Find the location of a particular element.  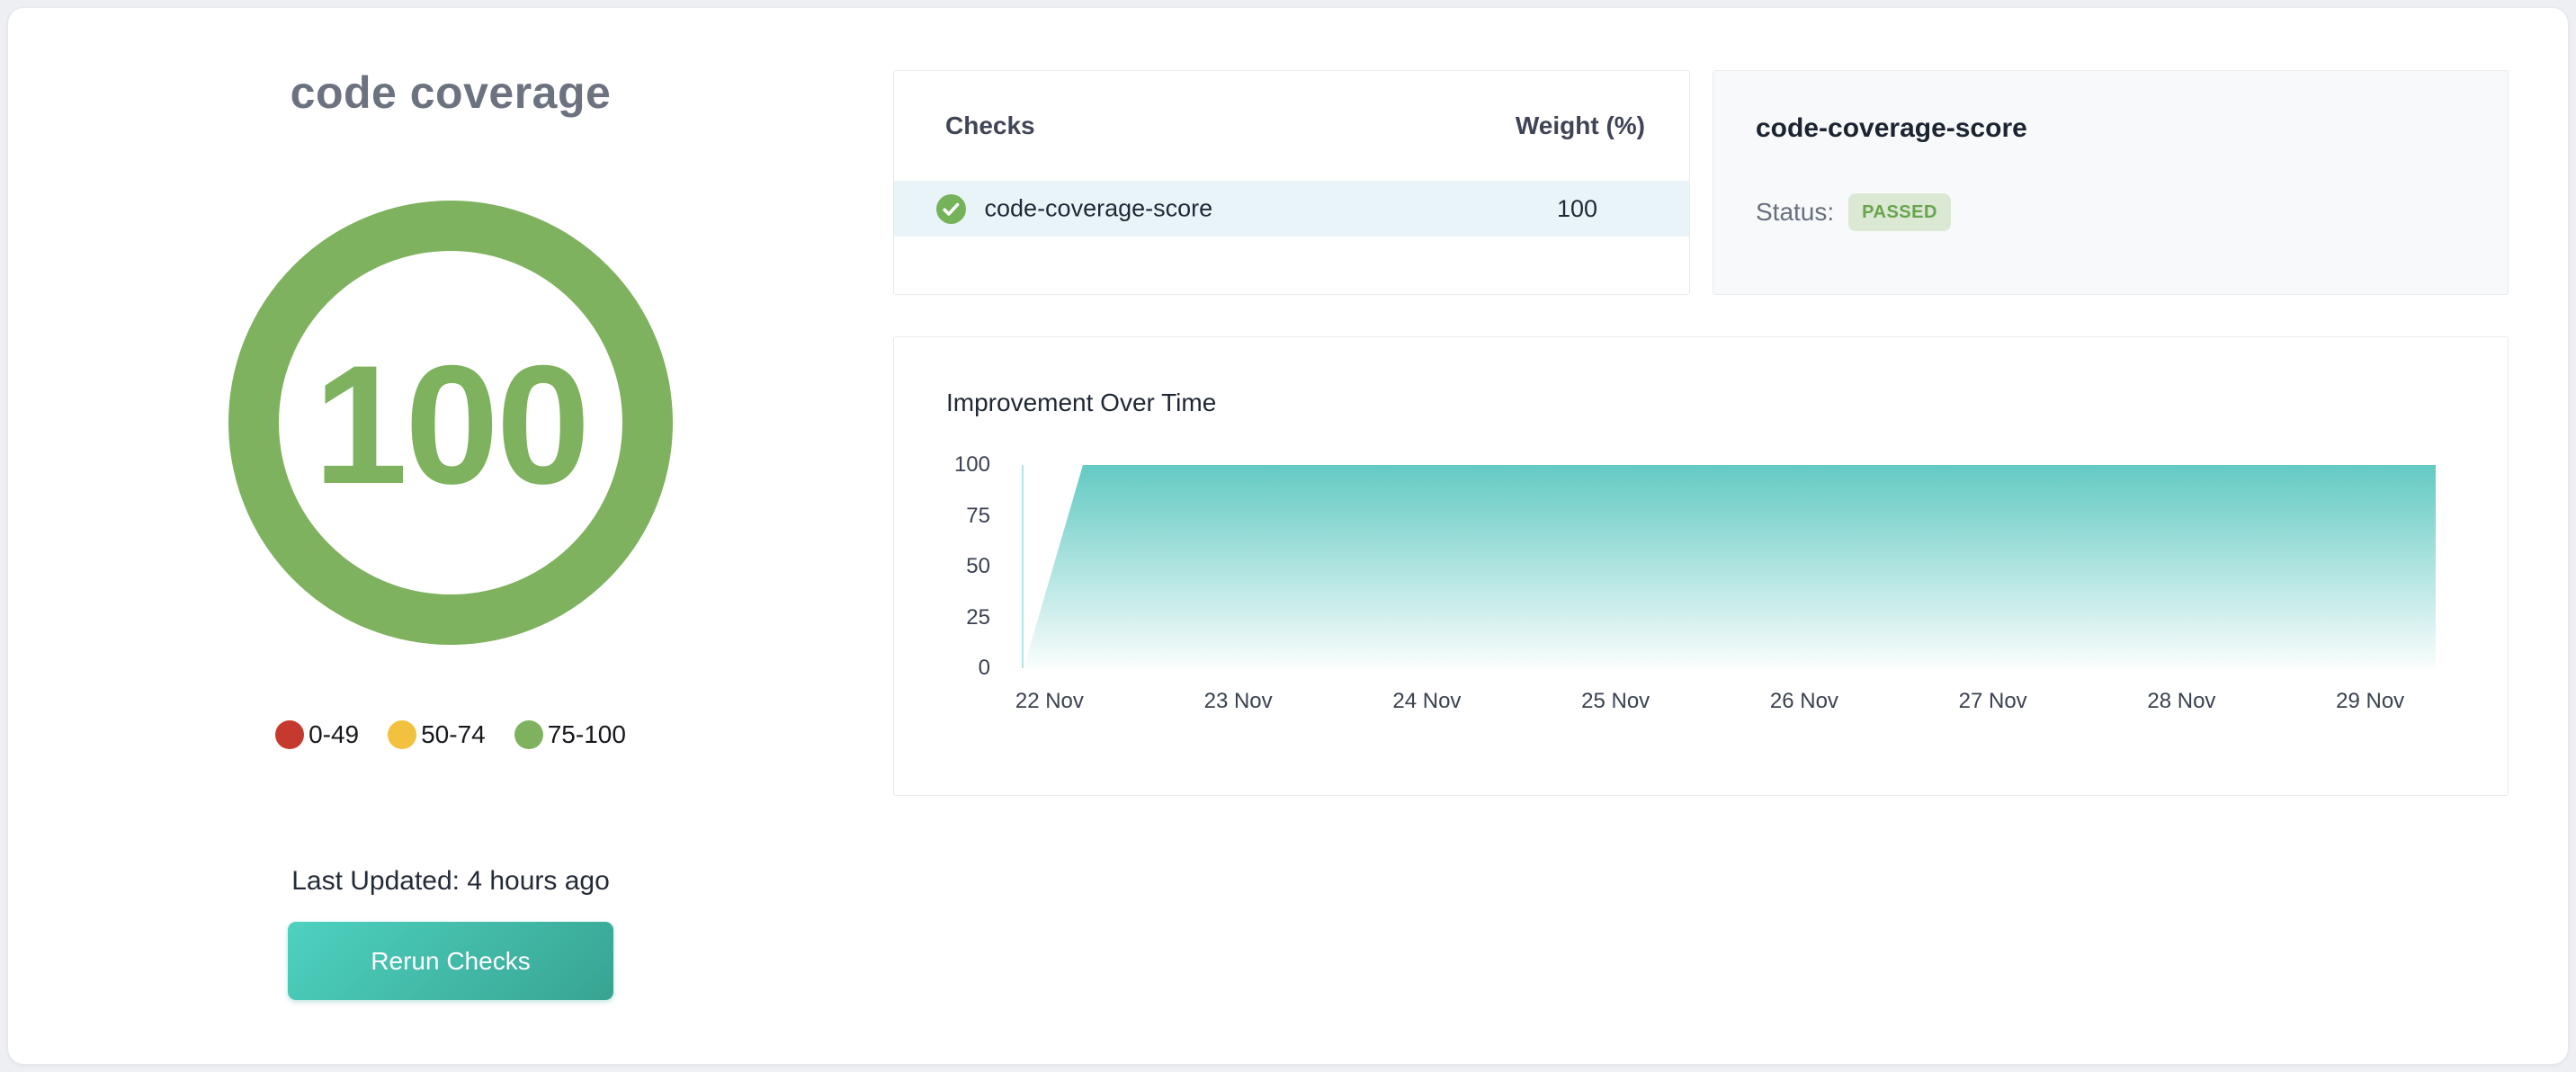

x-axis-label: 25 Nov is located at coordinates (1615, 701).